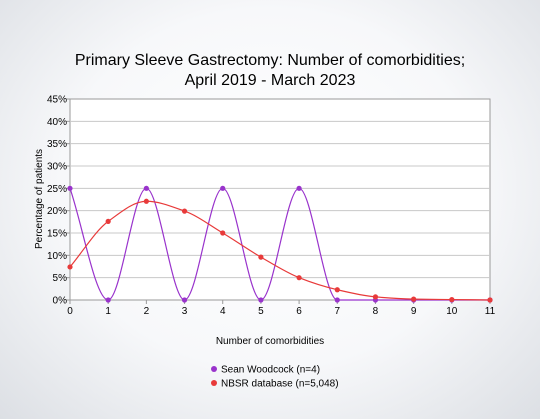  What do you see at coordinates (60, 301) in the screenshot?
I see `y-tick-label: 0%` at bounding box center [60, 301].